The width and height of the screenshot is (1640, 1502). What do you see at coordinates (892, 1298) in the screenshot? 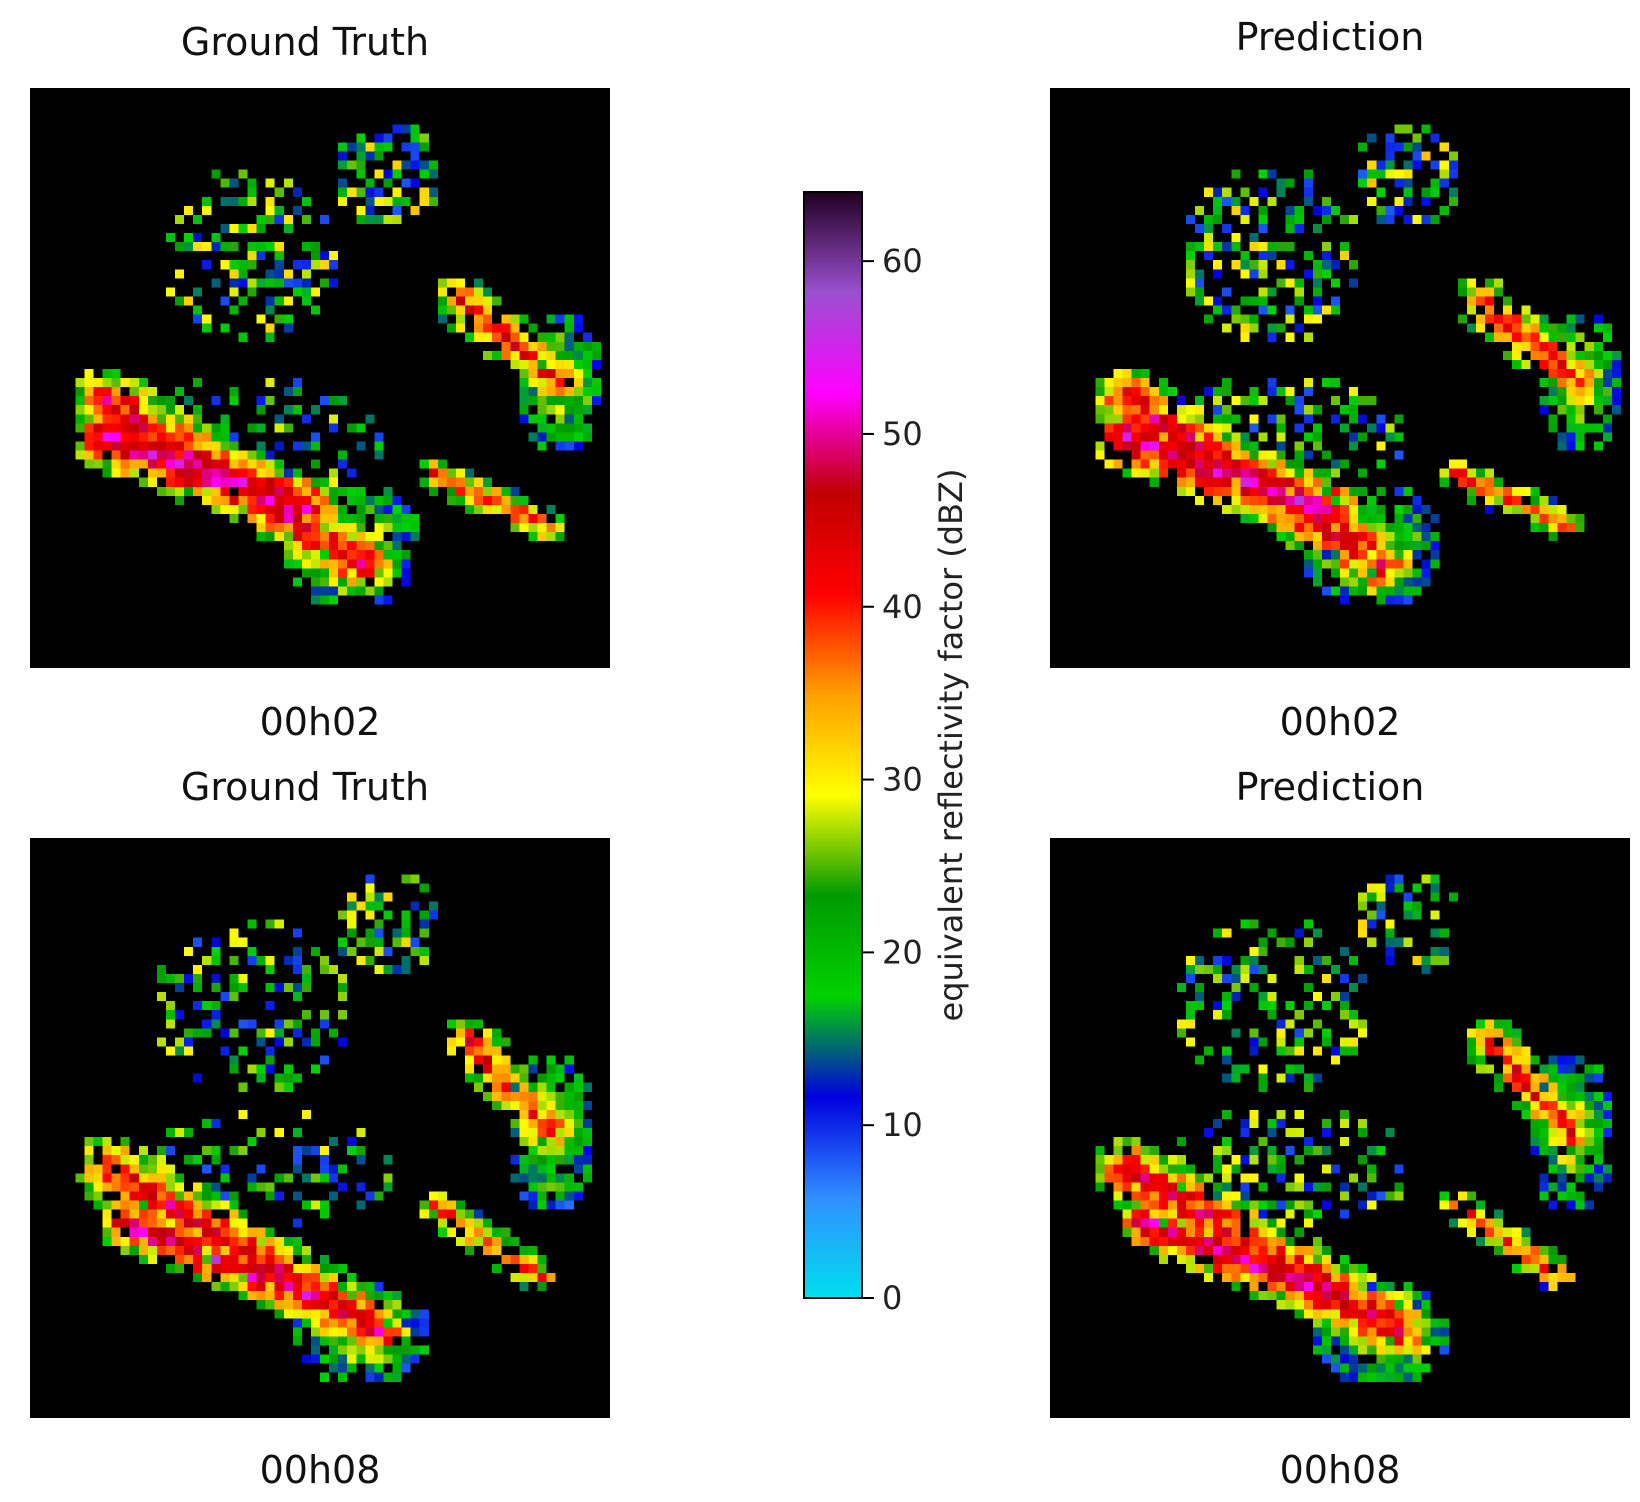
I see `colorbar-tick-label-0: 0` at bounding box center [892, 1298].